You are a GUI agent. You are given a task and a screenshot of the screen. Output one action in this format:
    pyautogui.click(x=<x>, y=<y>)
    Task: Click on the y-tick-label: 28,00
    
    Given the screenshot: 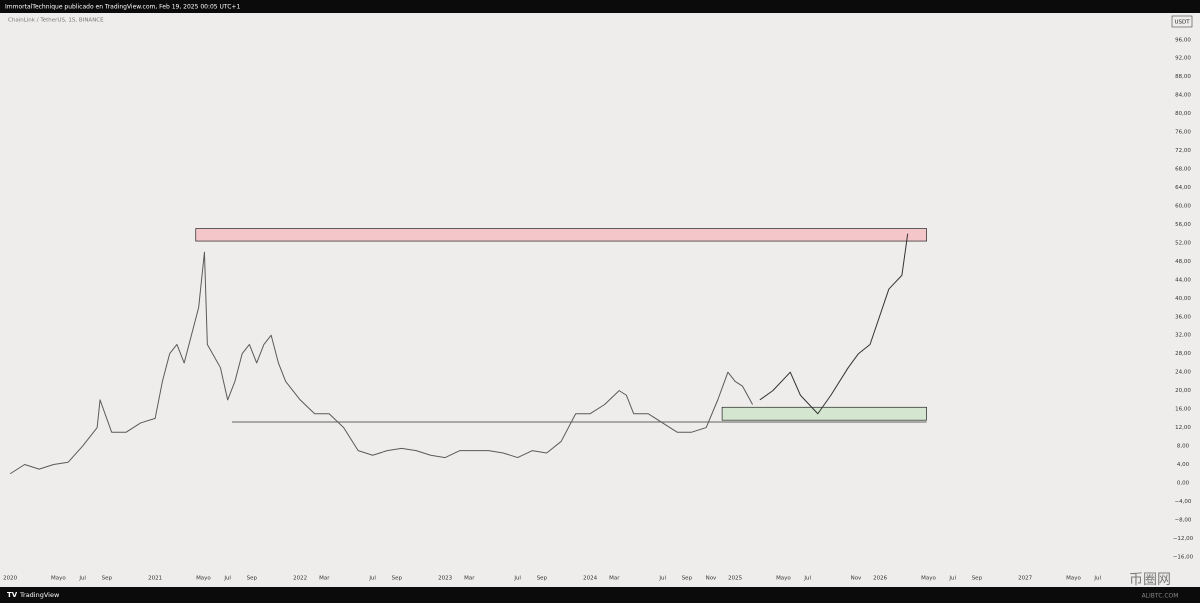 What is the action you would take?
    pyautogui.click(x=1183, y=354)
    